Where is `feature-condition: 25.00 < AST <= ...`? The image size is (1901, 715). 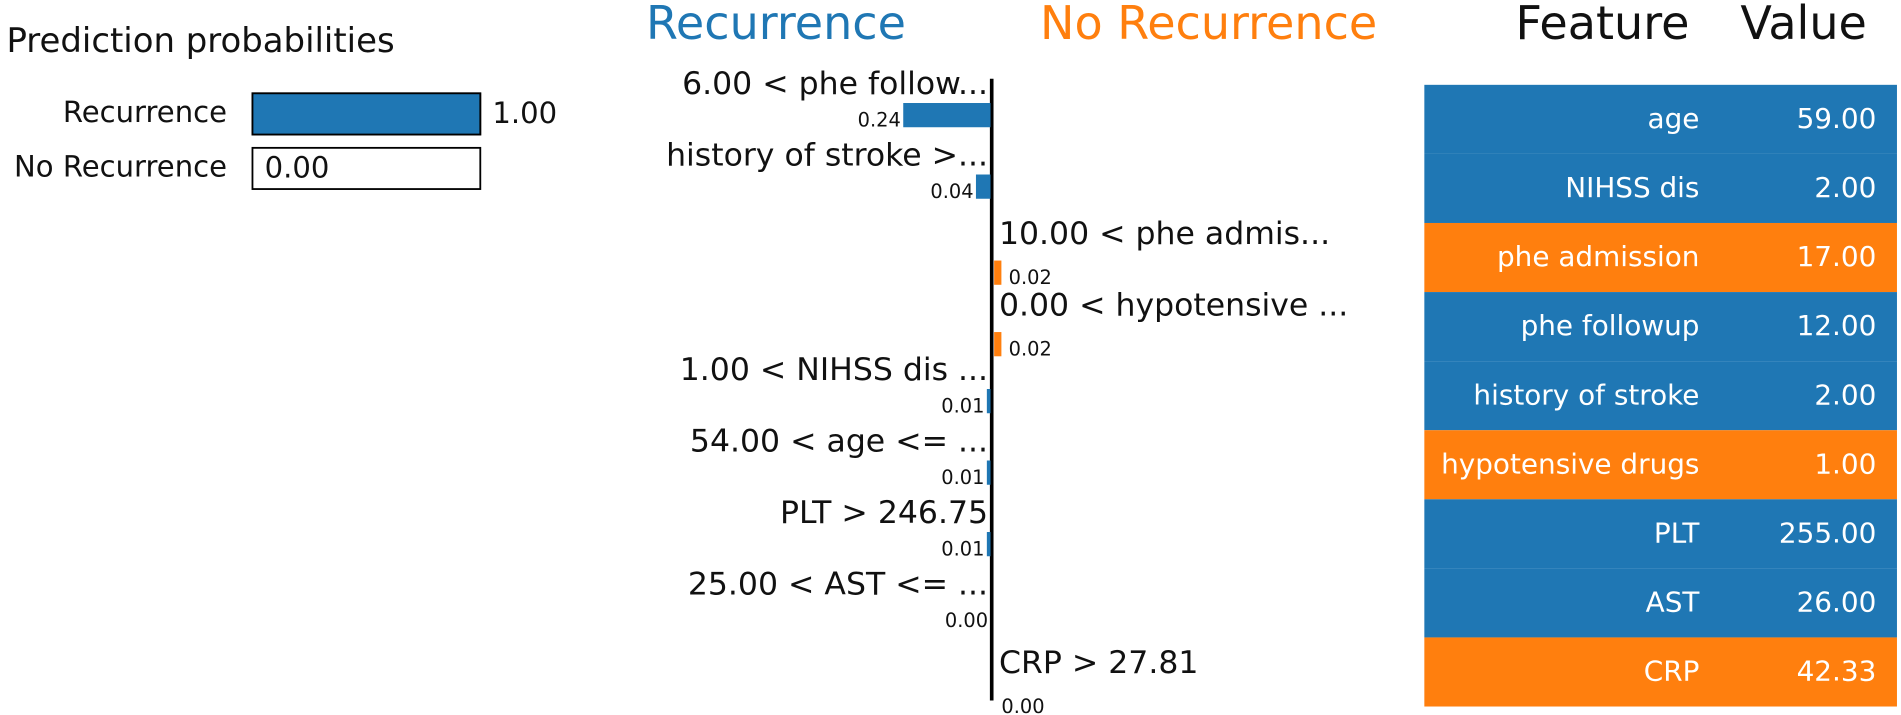
feature-condition: 25.00 < AST <= ... is located at coordinates (838, 584).